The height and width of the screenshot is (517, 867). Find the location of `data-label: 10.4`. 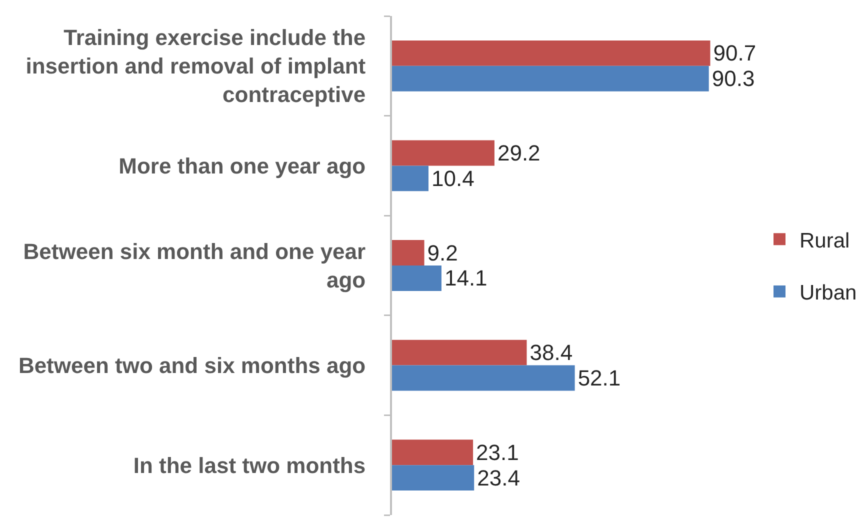

data-label: 10.4 is located at coordinates (452, 178).